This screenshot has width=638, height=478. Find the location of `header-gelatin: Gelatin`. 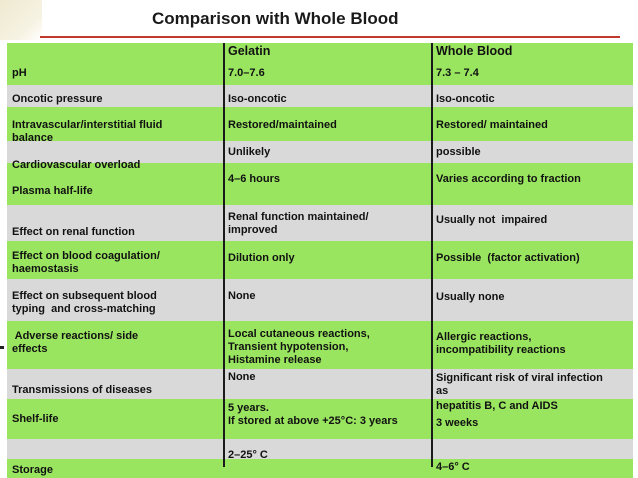

header-gelatin: Gelatin is located at coordinates (249, 51).